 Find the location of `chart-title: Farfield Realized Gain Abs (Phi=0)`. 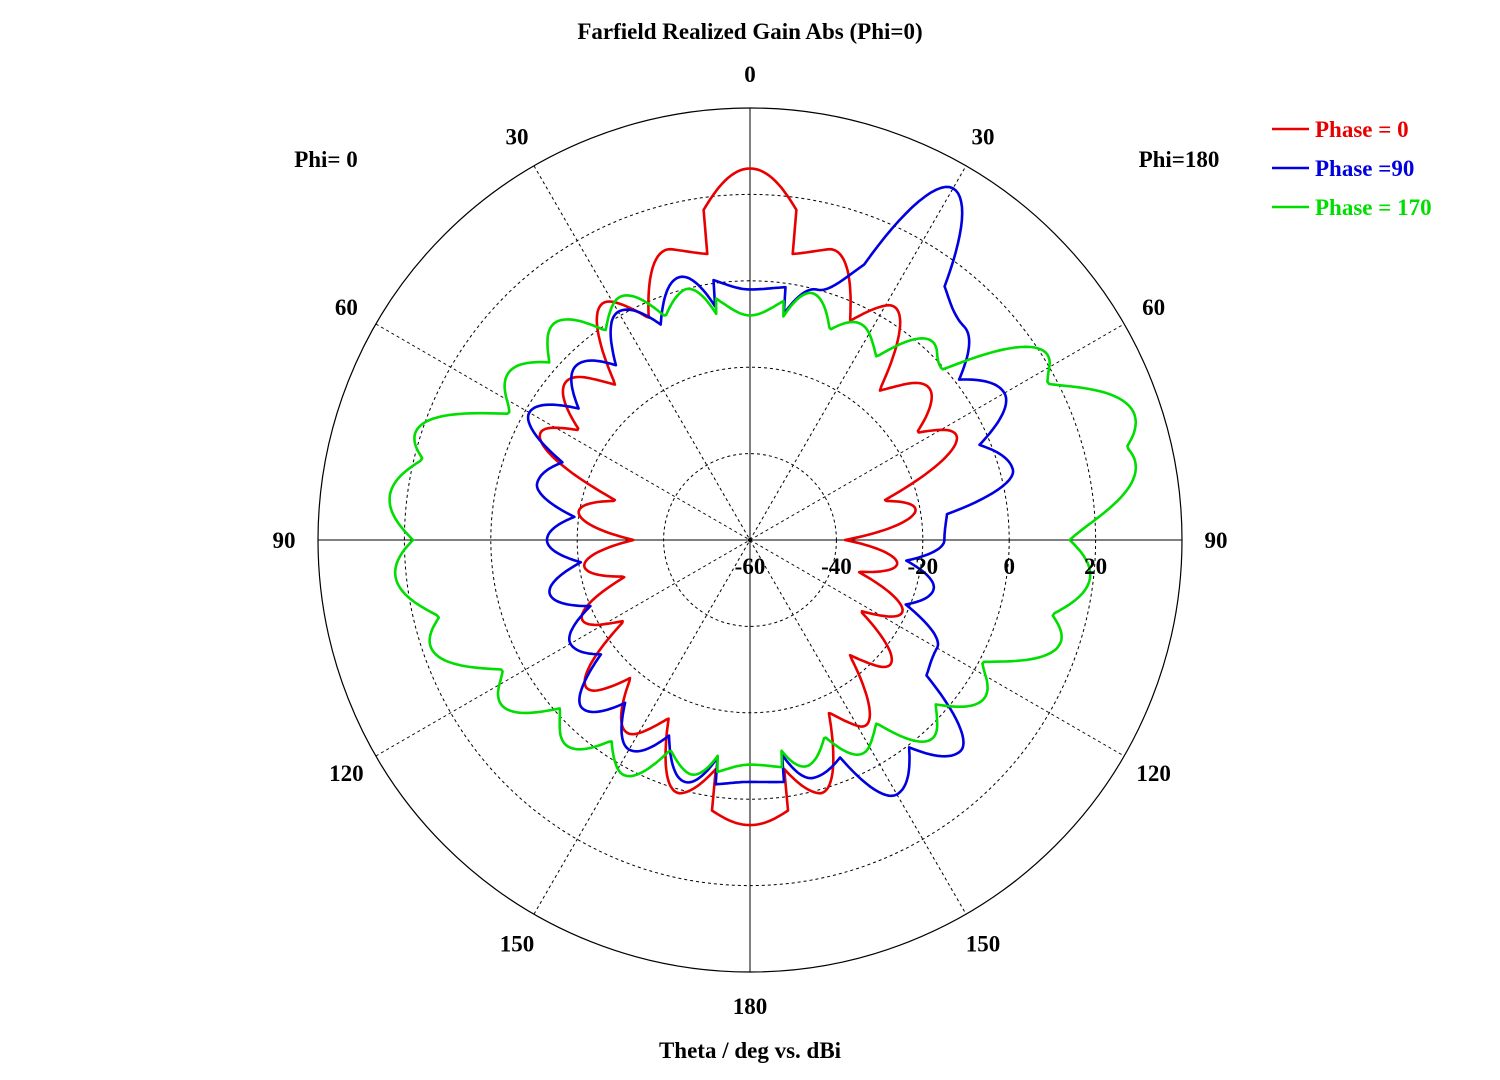

chart-title: Farfield Realized Gain Abs (Phi=0) is located at coordinates (749, 31).